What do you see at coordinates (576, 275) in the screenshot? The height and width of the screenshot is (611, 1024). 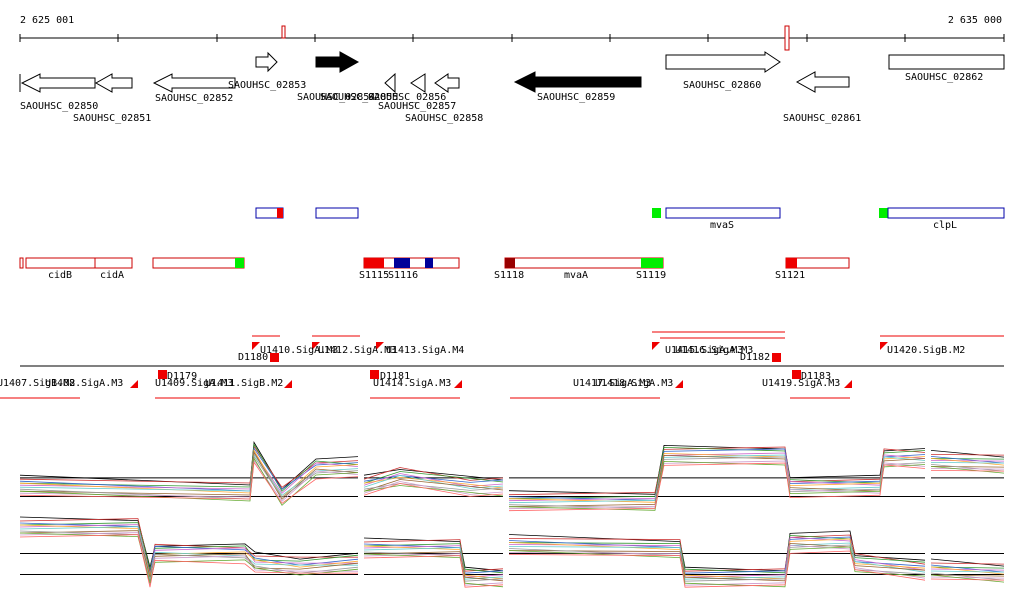 I see `feature-label: mvaA` at bounding box center [576, 275].